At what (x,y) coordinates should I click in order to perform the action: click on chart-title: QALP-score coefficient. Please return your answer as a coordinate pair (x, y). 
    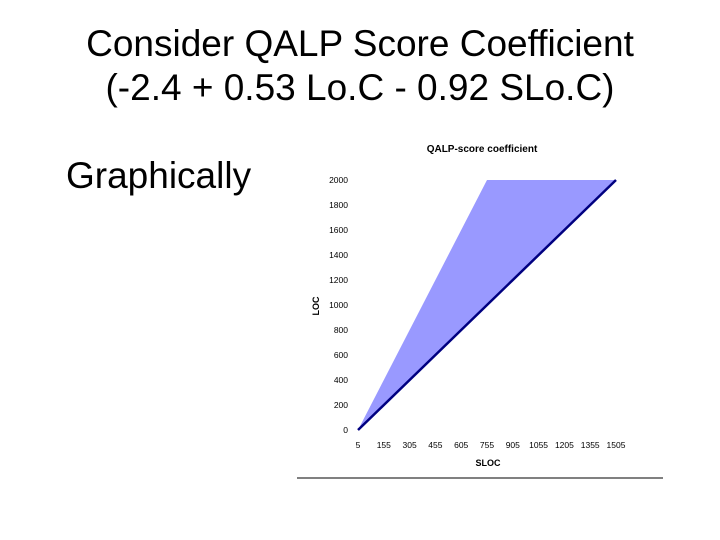
    Looking at the image, I should click on (482, 149).